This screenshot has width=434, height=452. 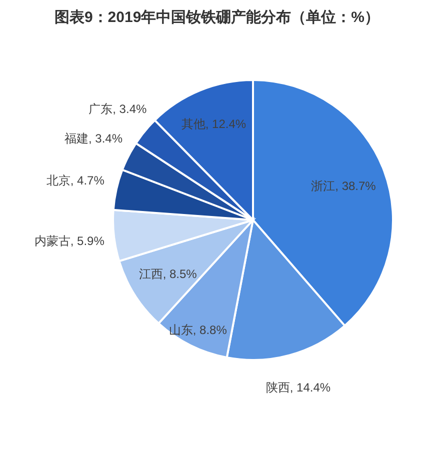 I want to click on slice-label: 山东, 8.8%, so click(x=198, y=330).